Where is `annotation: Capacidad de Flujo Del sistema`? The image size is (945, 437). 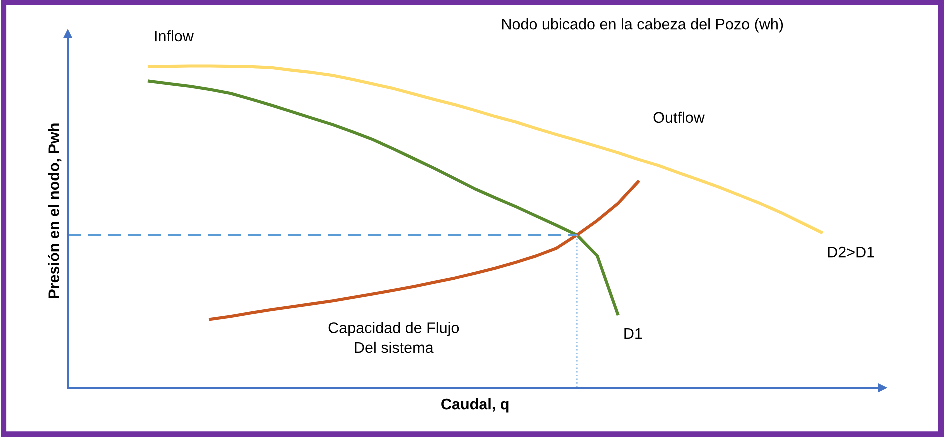 annotation: Capacidad de Flujo Del sistema is located at coordinates (394, 338).